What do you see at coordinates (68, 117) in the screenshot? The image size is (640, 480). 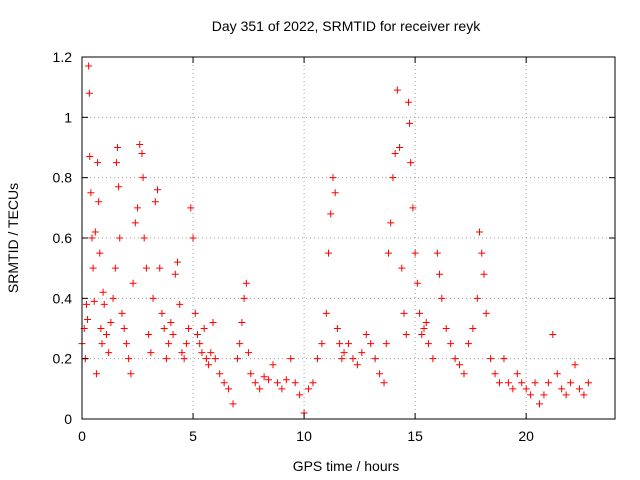 I see `y-tick-label: 1` at bounding box center [68, 117].